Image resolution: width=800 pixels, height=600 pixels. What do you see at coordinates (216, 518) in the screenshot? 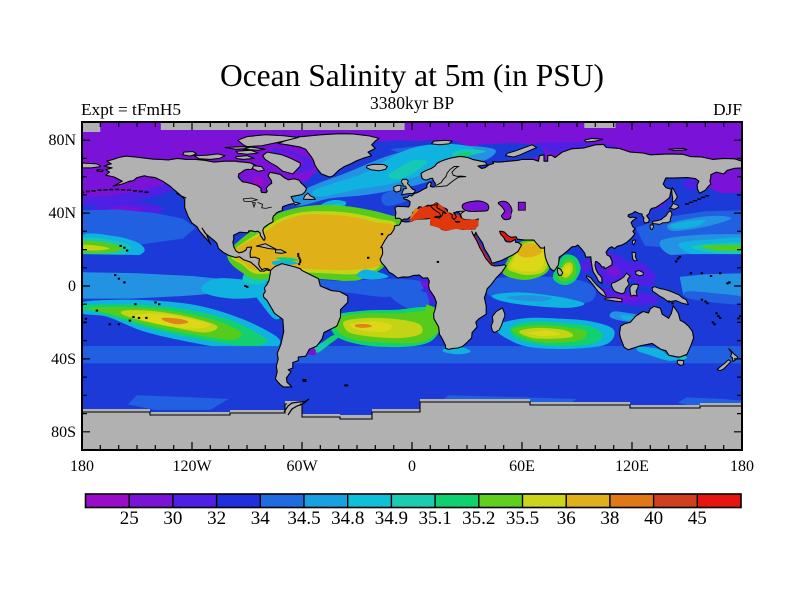
I see `svg-text: 32` at bounding box center [216, 518].